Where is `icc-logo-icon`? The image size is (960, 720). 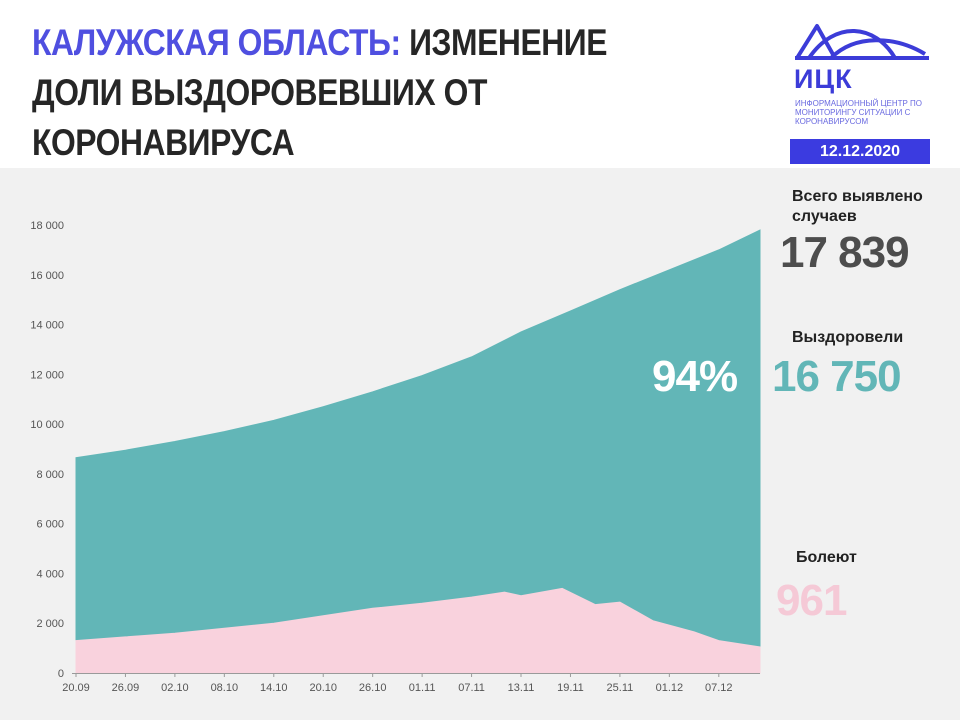 icc-logo-icon is located at coordinates (862, 42).